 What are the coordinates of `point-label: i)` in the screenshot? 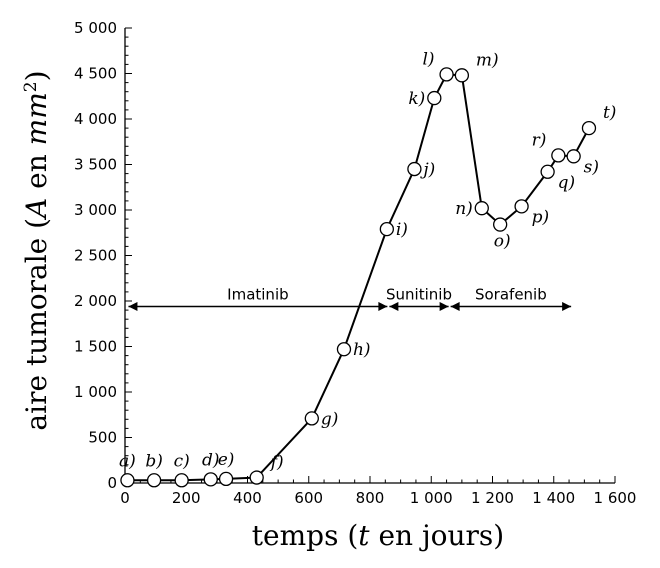 It's located at (402, 230).